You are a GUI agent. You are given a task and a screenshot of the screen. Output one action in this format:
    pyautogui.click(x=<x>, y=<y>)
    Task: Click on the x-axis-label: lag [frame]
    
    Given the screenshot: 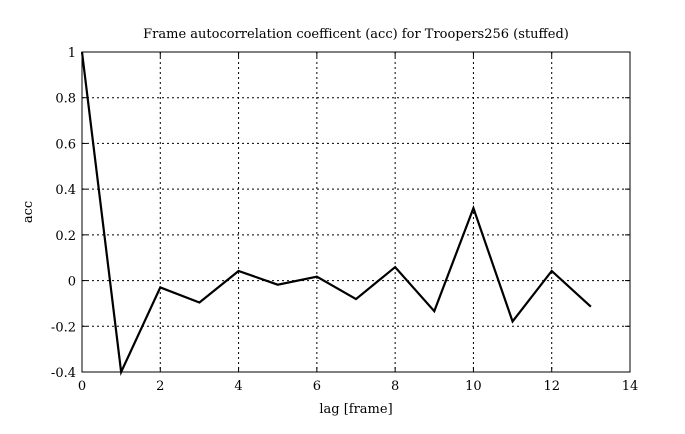 What is the action you would take?
    pyautogui.click(x=355, y=409)
    